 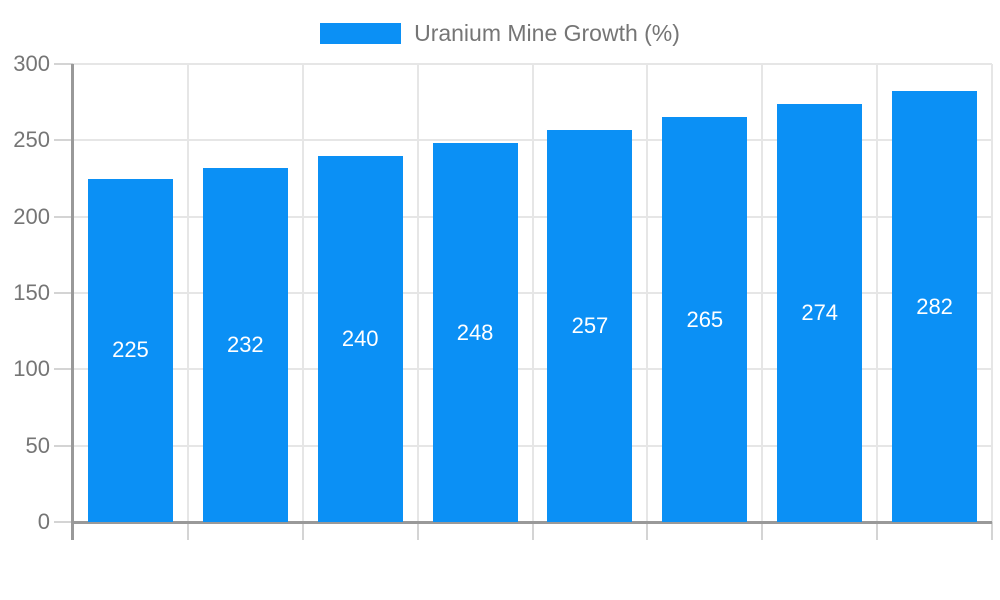 I want to click on bar: 225, so click(x=130, y=350).